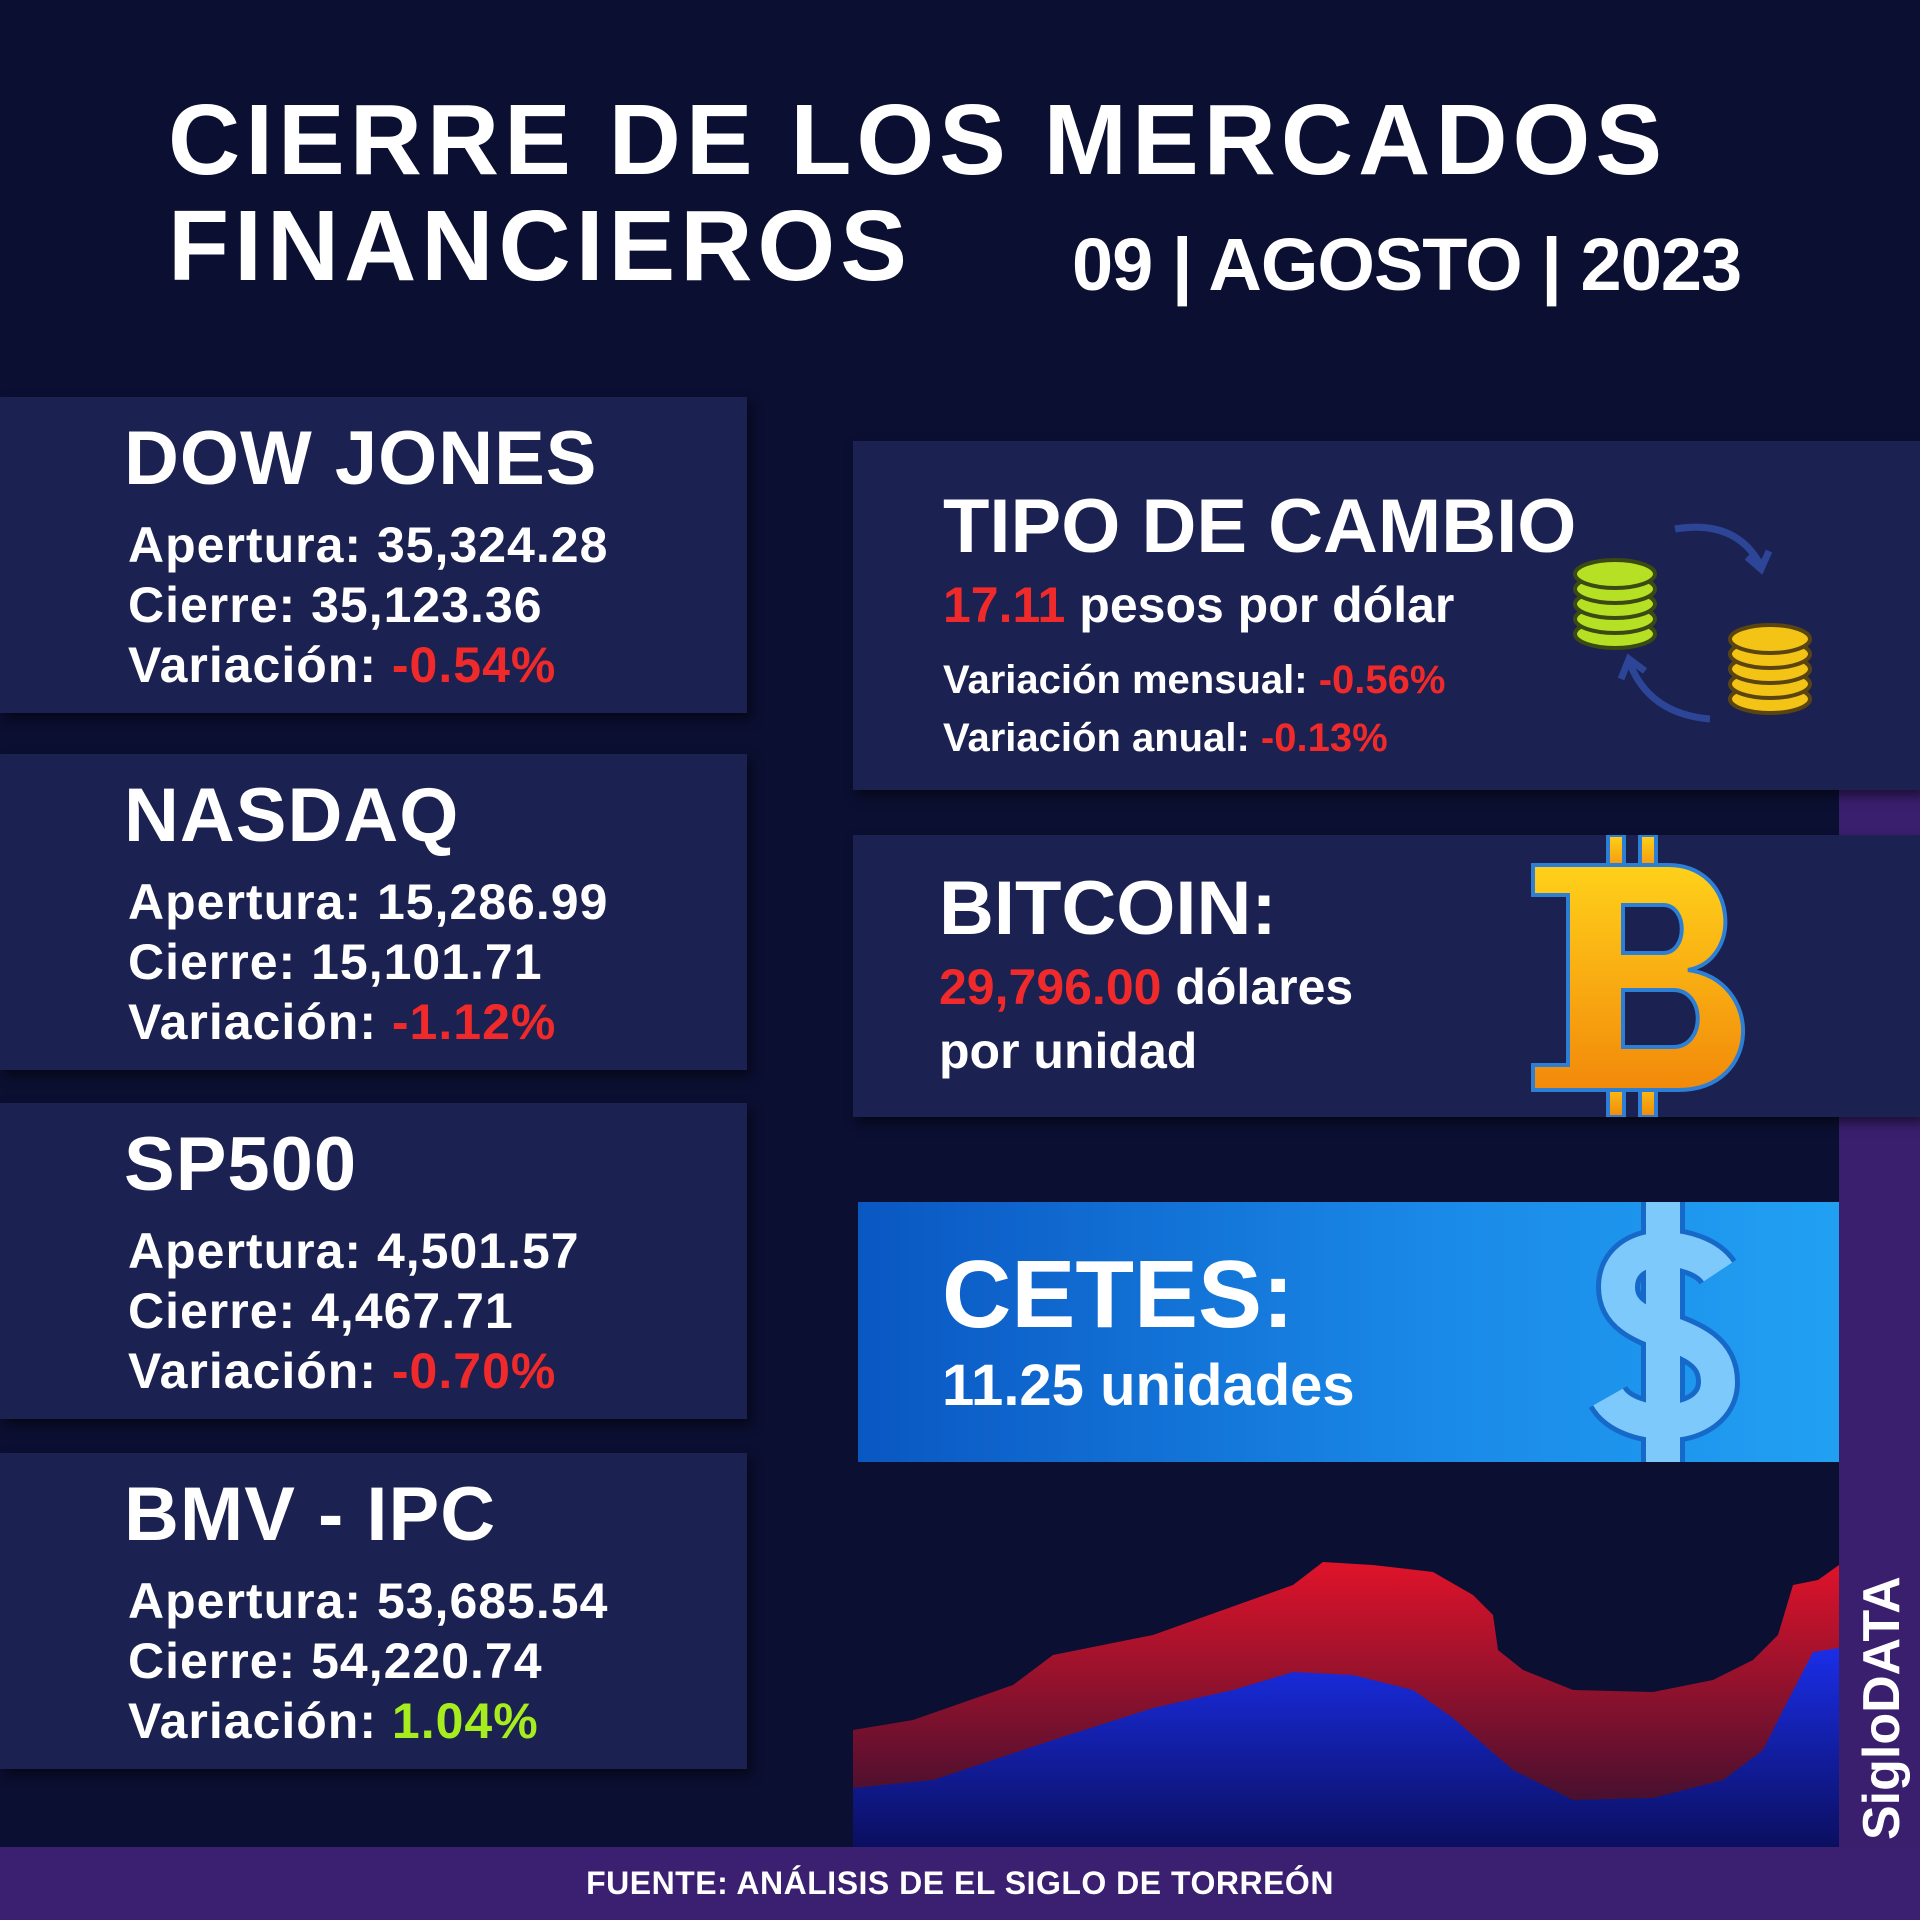 Image resolution: width=1920 pixels, height=1920 pixels. Describe the element at coordinates (960, 1883) in the screenshot. I see `footer: FUENTE: ANÁLISIS DE EL SIGLO DE TORREÓN` at that location.